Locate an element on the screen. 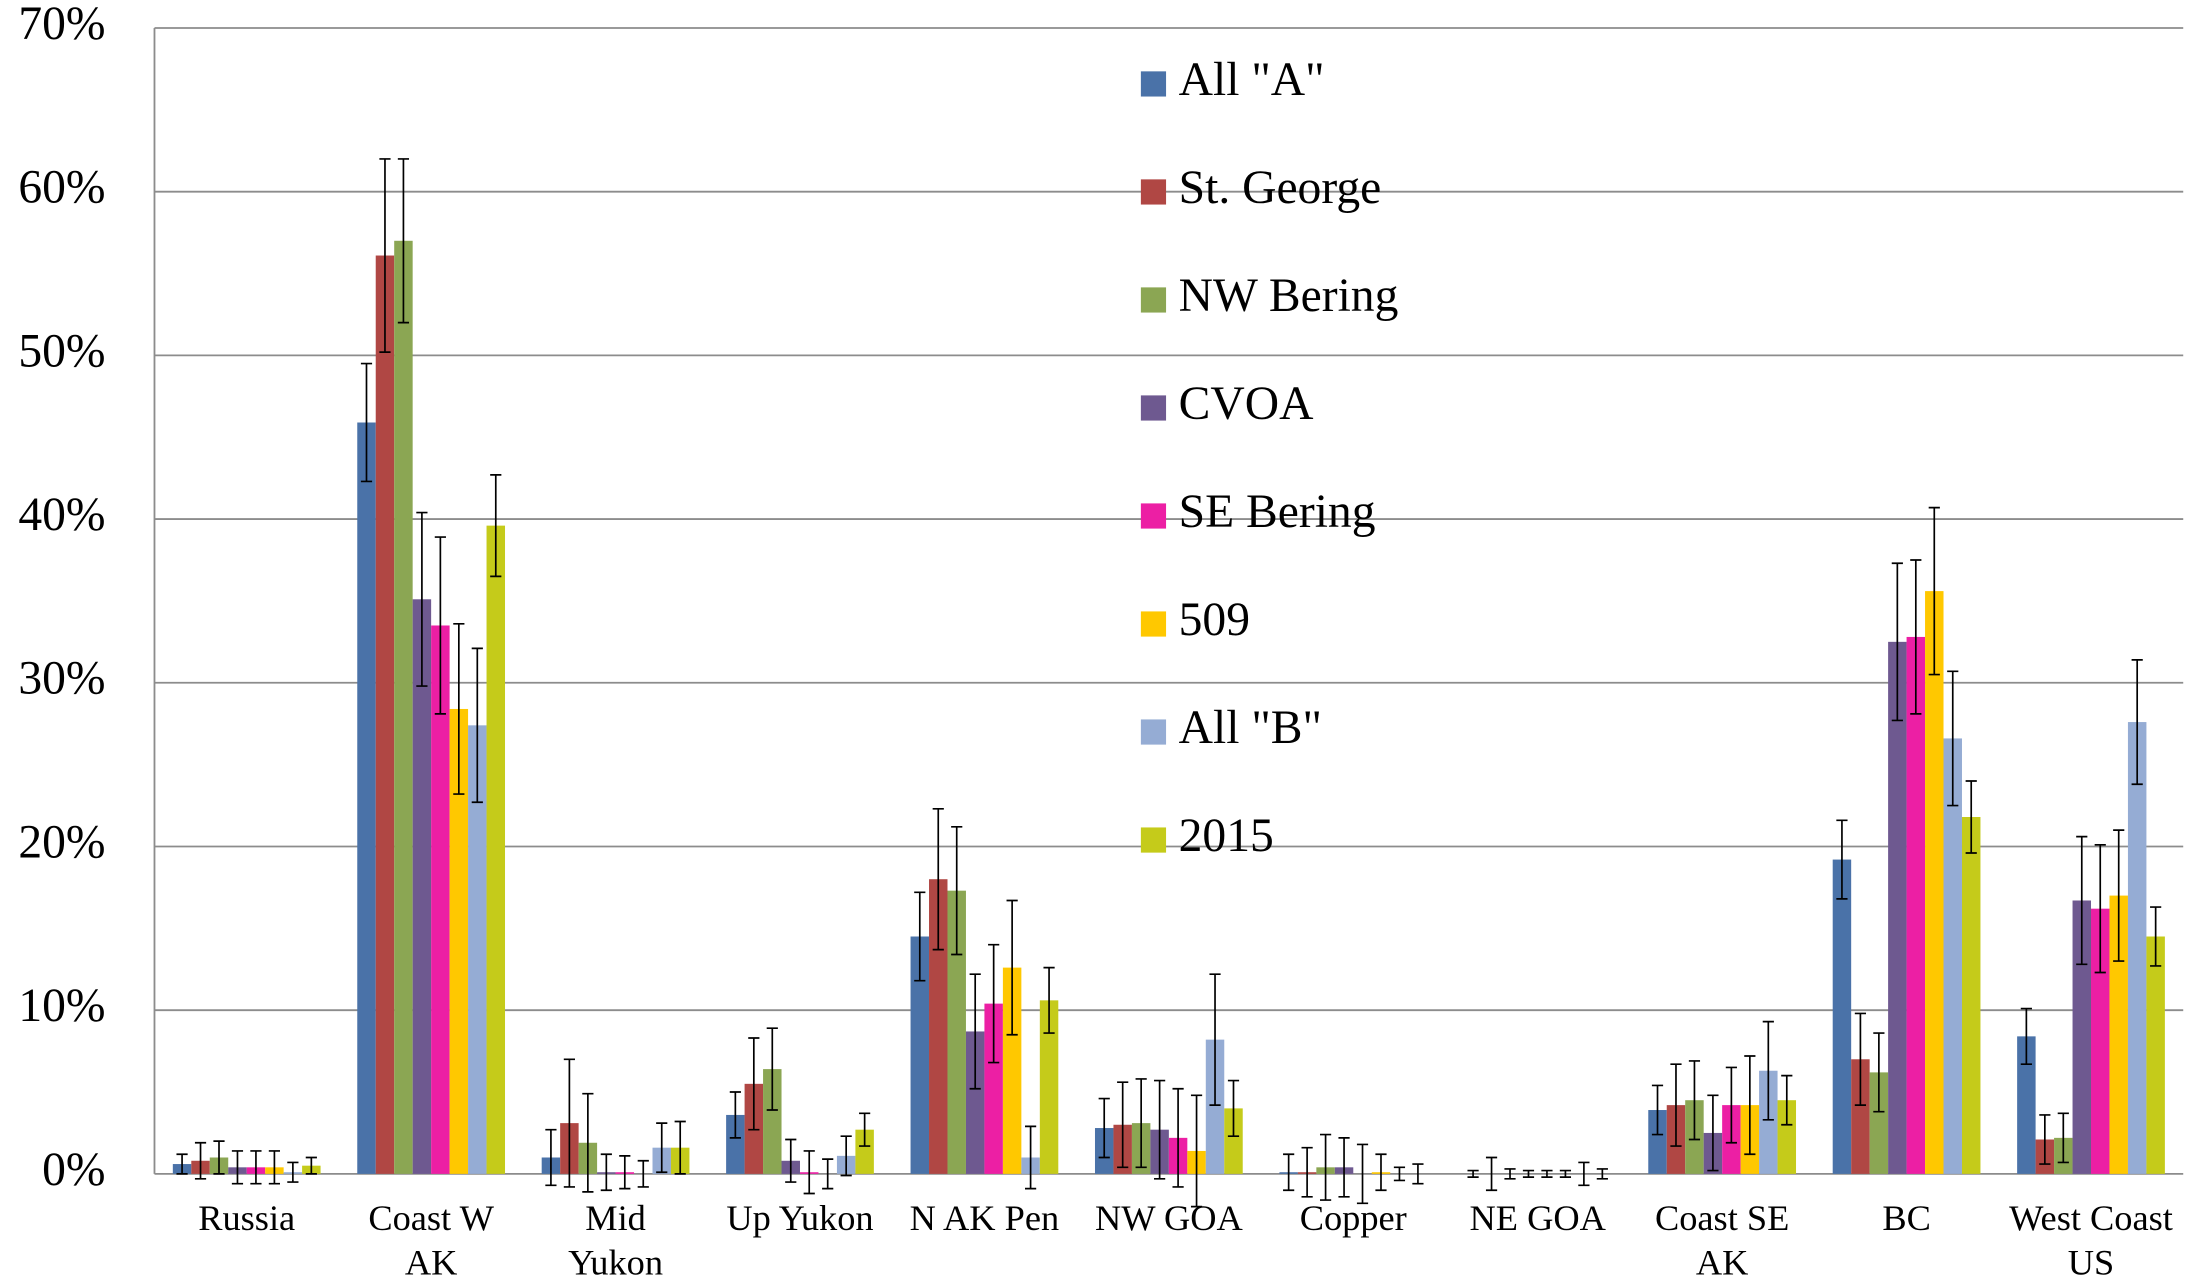  x-tick-label: NE GOA is located at coordinates (1538, 1218).